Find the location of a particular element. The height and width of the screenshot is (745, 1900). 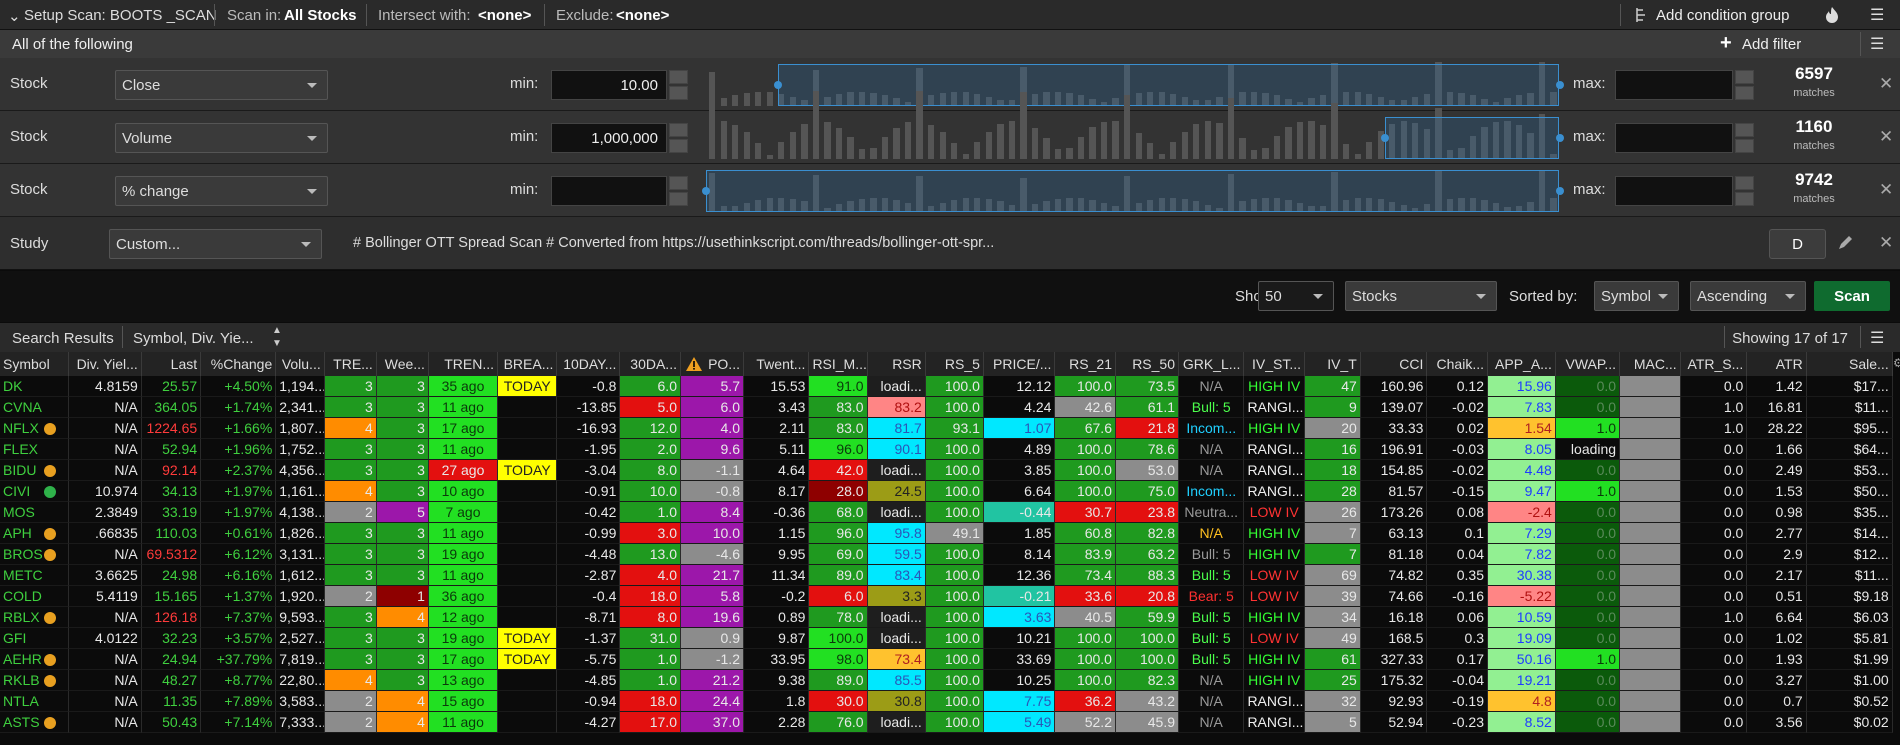

min-input: 1,000,000 is located at coordinates (609, 138).